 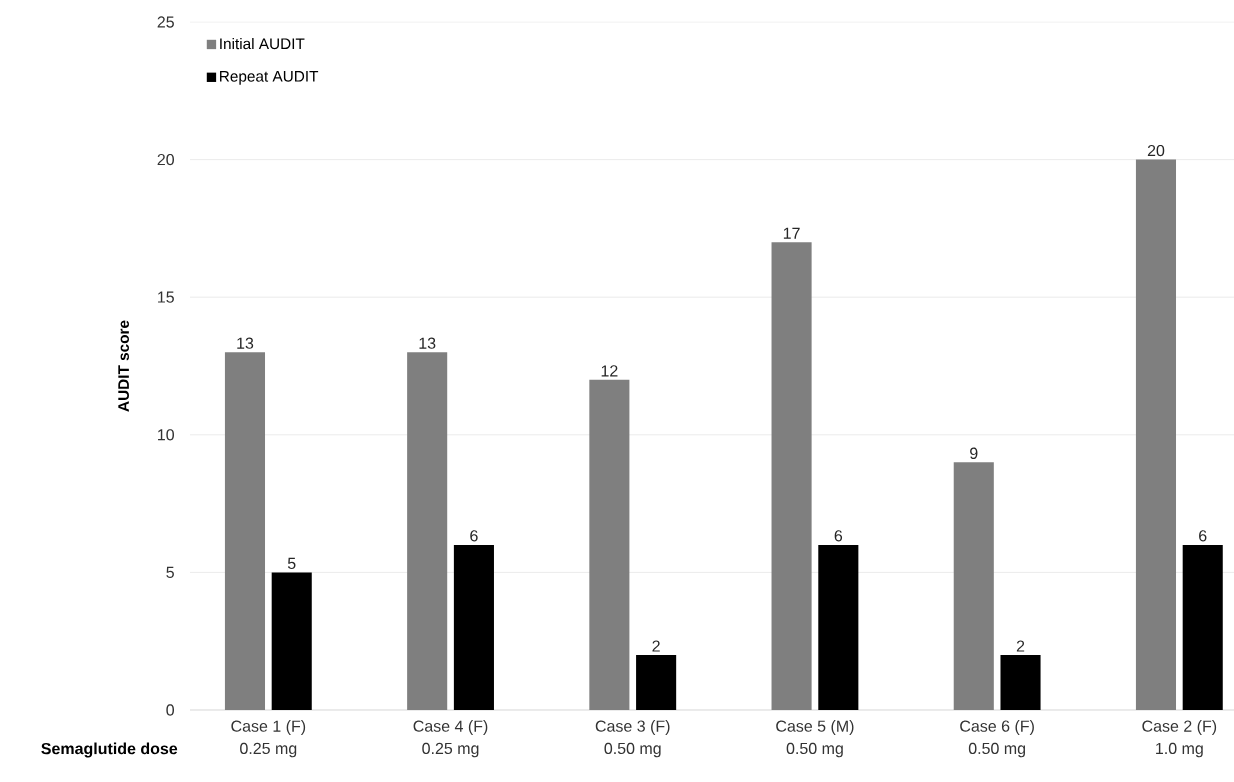 I want to click on x-tick-label: Case 5 (M), so click(x=815, y=727).